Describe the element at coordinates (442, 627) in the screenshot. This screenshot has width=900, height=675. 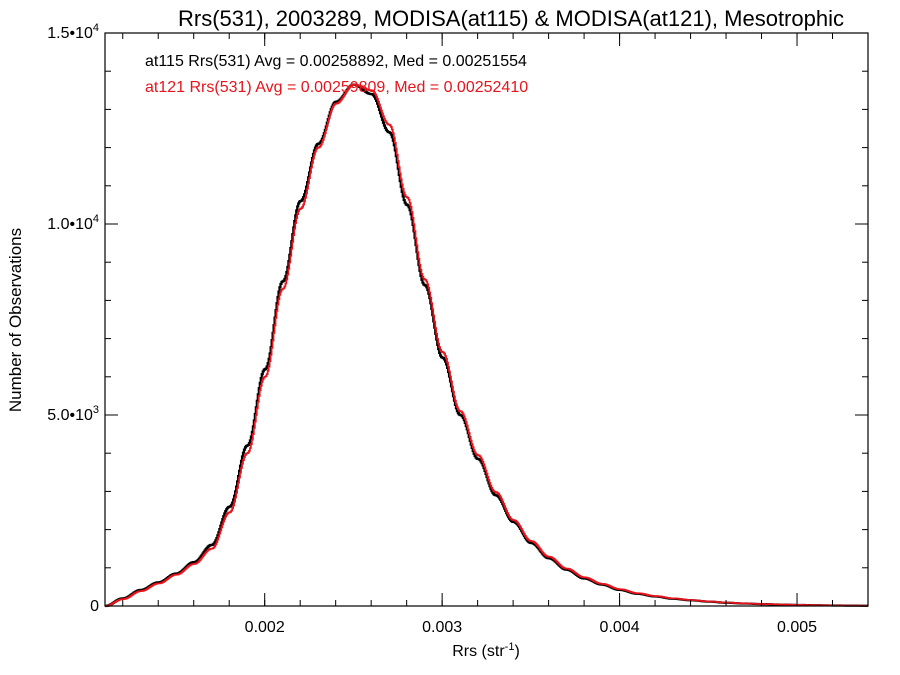
I see `x-tick-label-1: 0.003` at that location.